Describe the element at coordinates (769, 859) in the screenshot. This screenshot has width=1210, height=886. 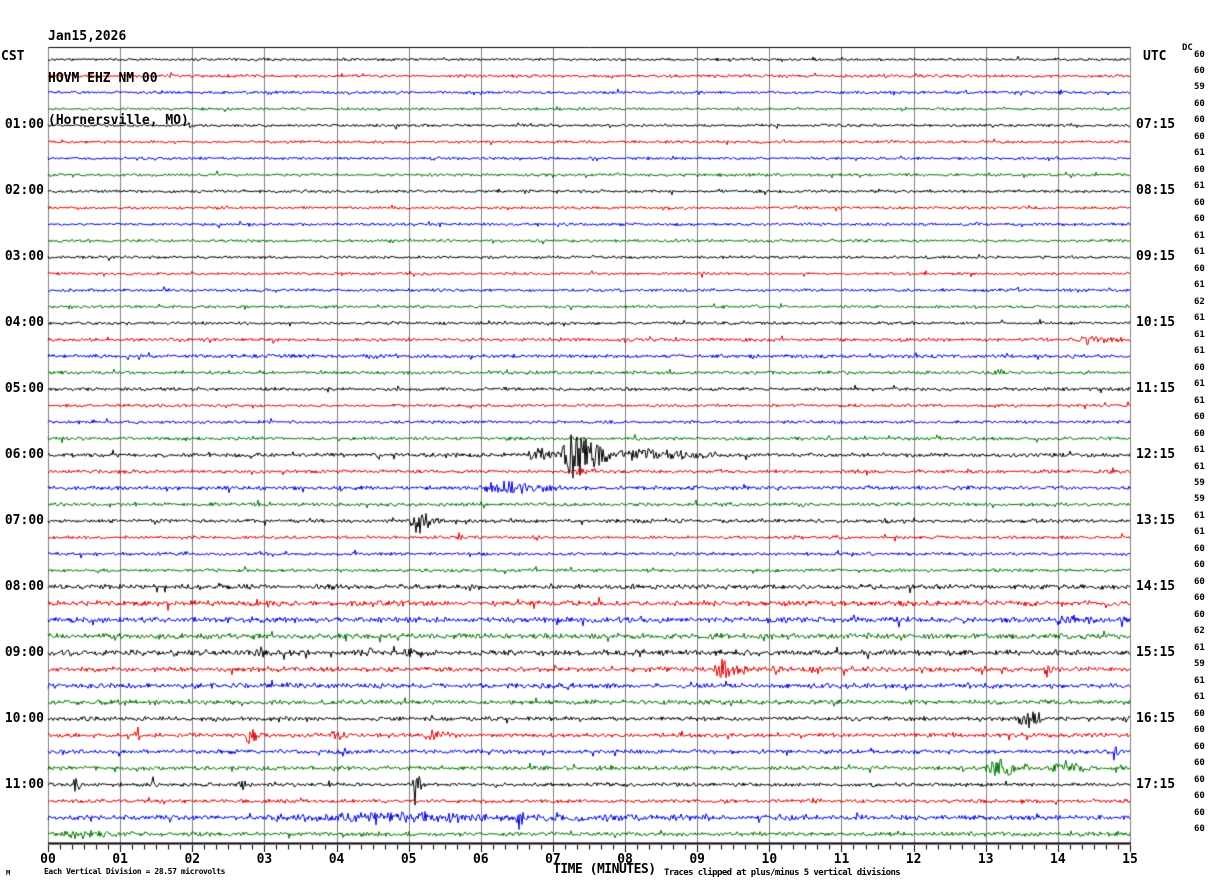
I see `x-tick-label: 10` at that location.